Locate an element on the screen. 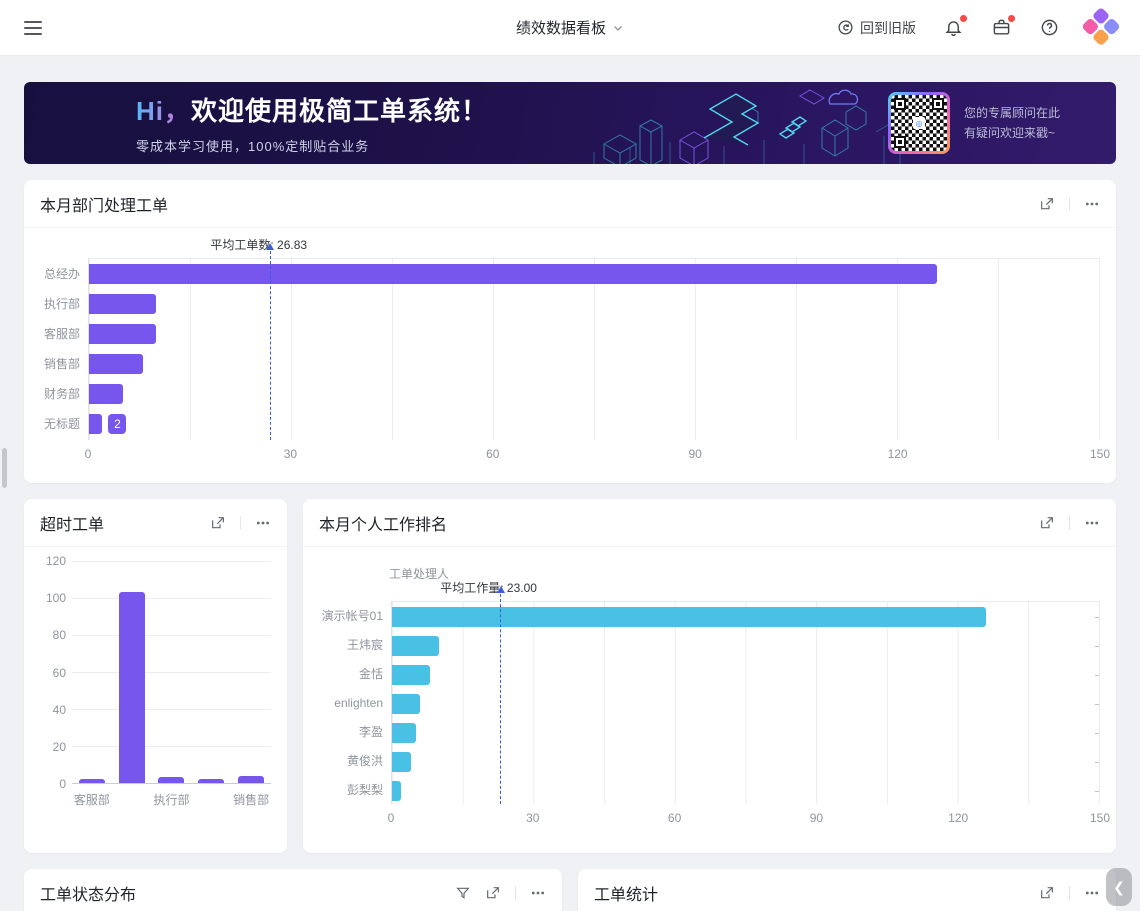 The image size is (1140, 911). x-tick-label: 30 is located at coordinates (290, 454).